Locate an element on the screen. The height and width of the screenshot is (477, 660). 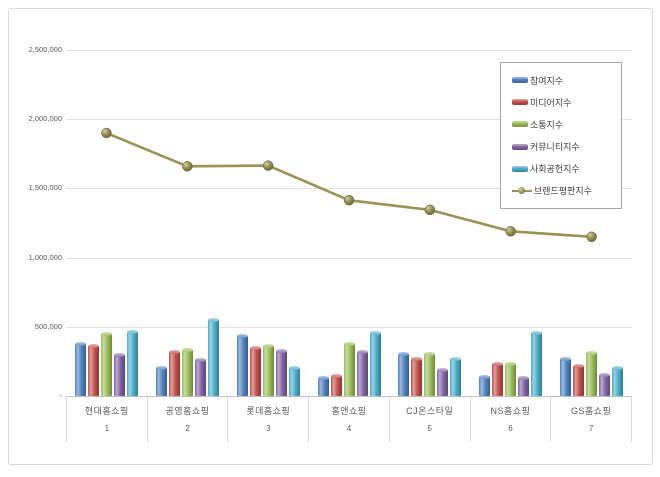
legend-item-브랜드평판지수: 브랜드평판지수 is located at coordinates (564, 191).